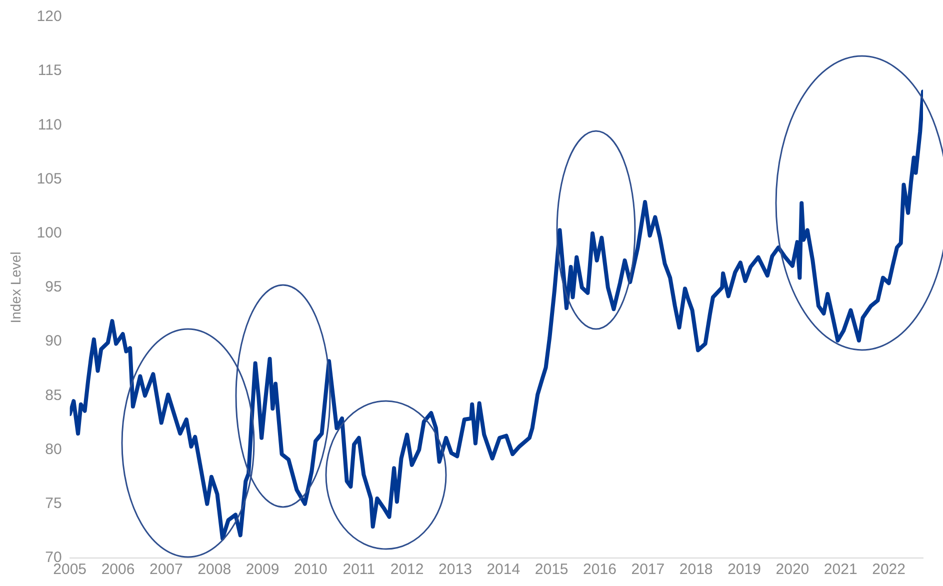 The image size is (943, 586). I want to click on x-tick-label: 2022, so click(889, 569).